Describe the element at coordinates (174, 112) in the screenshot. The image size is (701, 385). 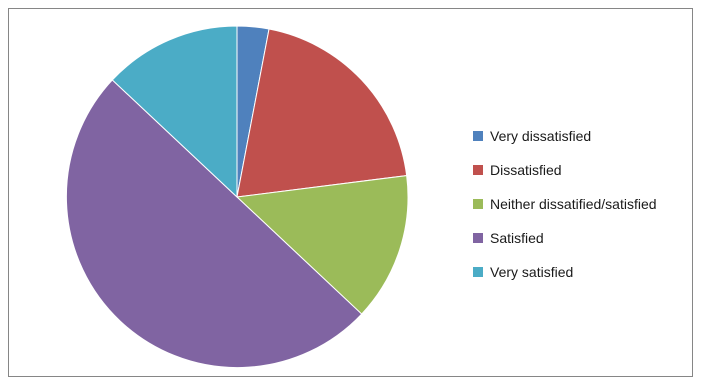
I see `pie-slice-very-satisfied` at that location.